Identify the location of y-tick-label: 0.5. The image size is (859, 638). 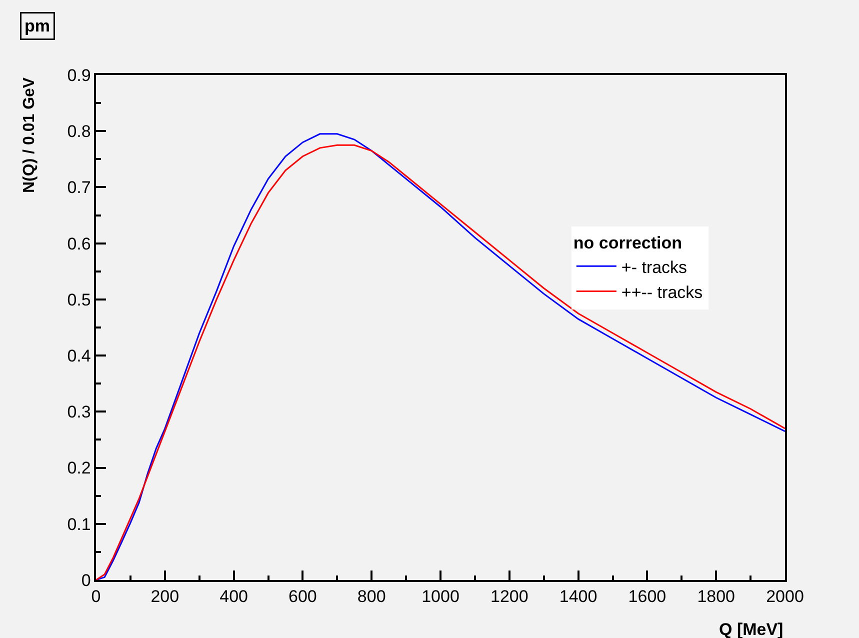
(79, 300).